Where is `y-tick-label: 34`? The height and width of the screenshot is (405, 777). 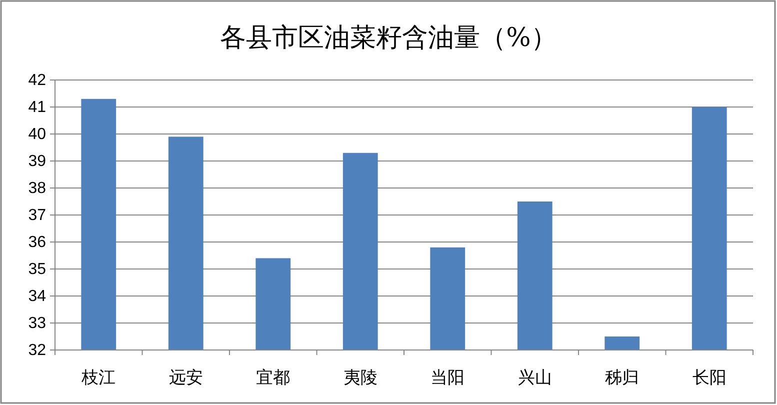 y-tick-label: 34 is located at coordinates (37, 297).